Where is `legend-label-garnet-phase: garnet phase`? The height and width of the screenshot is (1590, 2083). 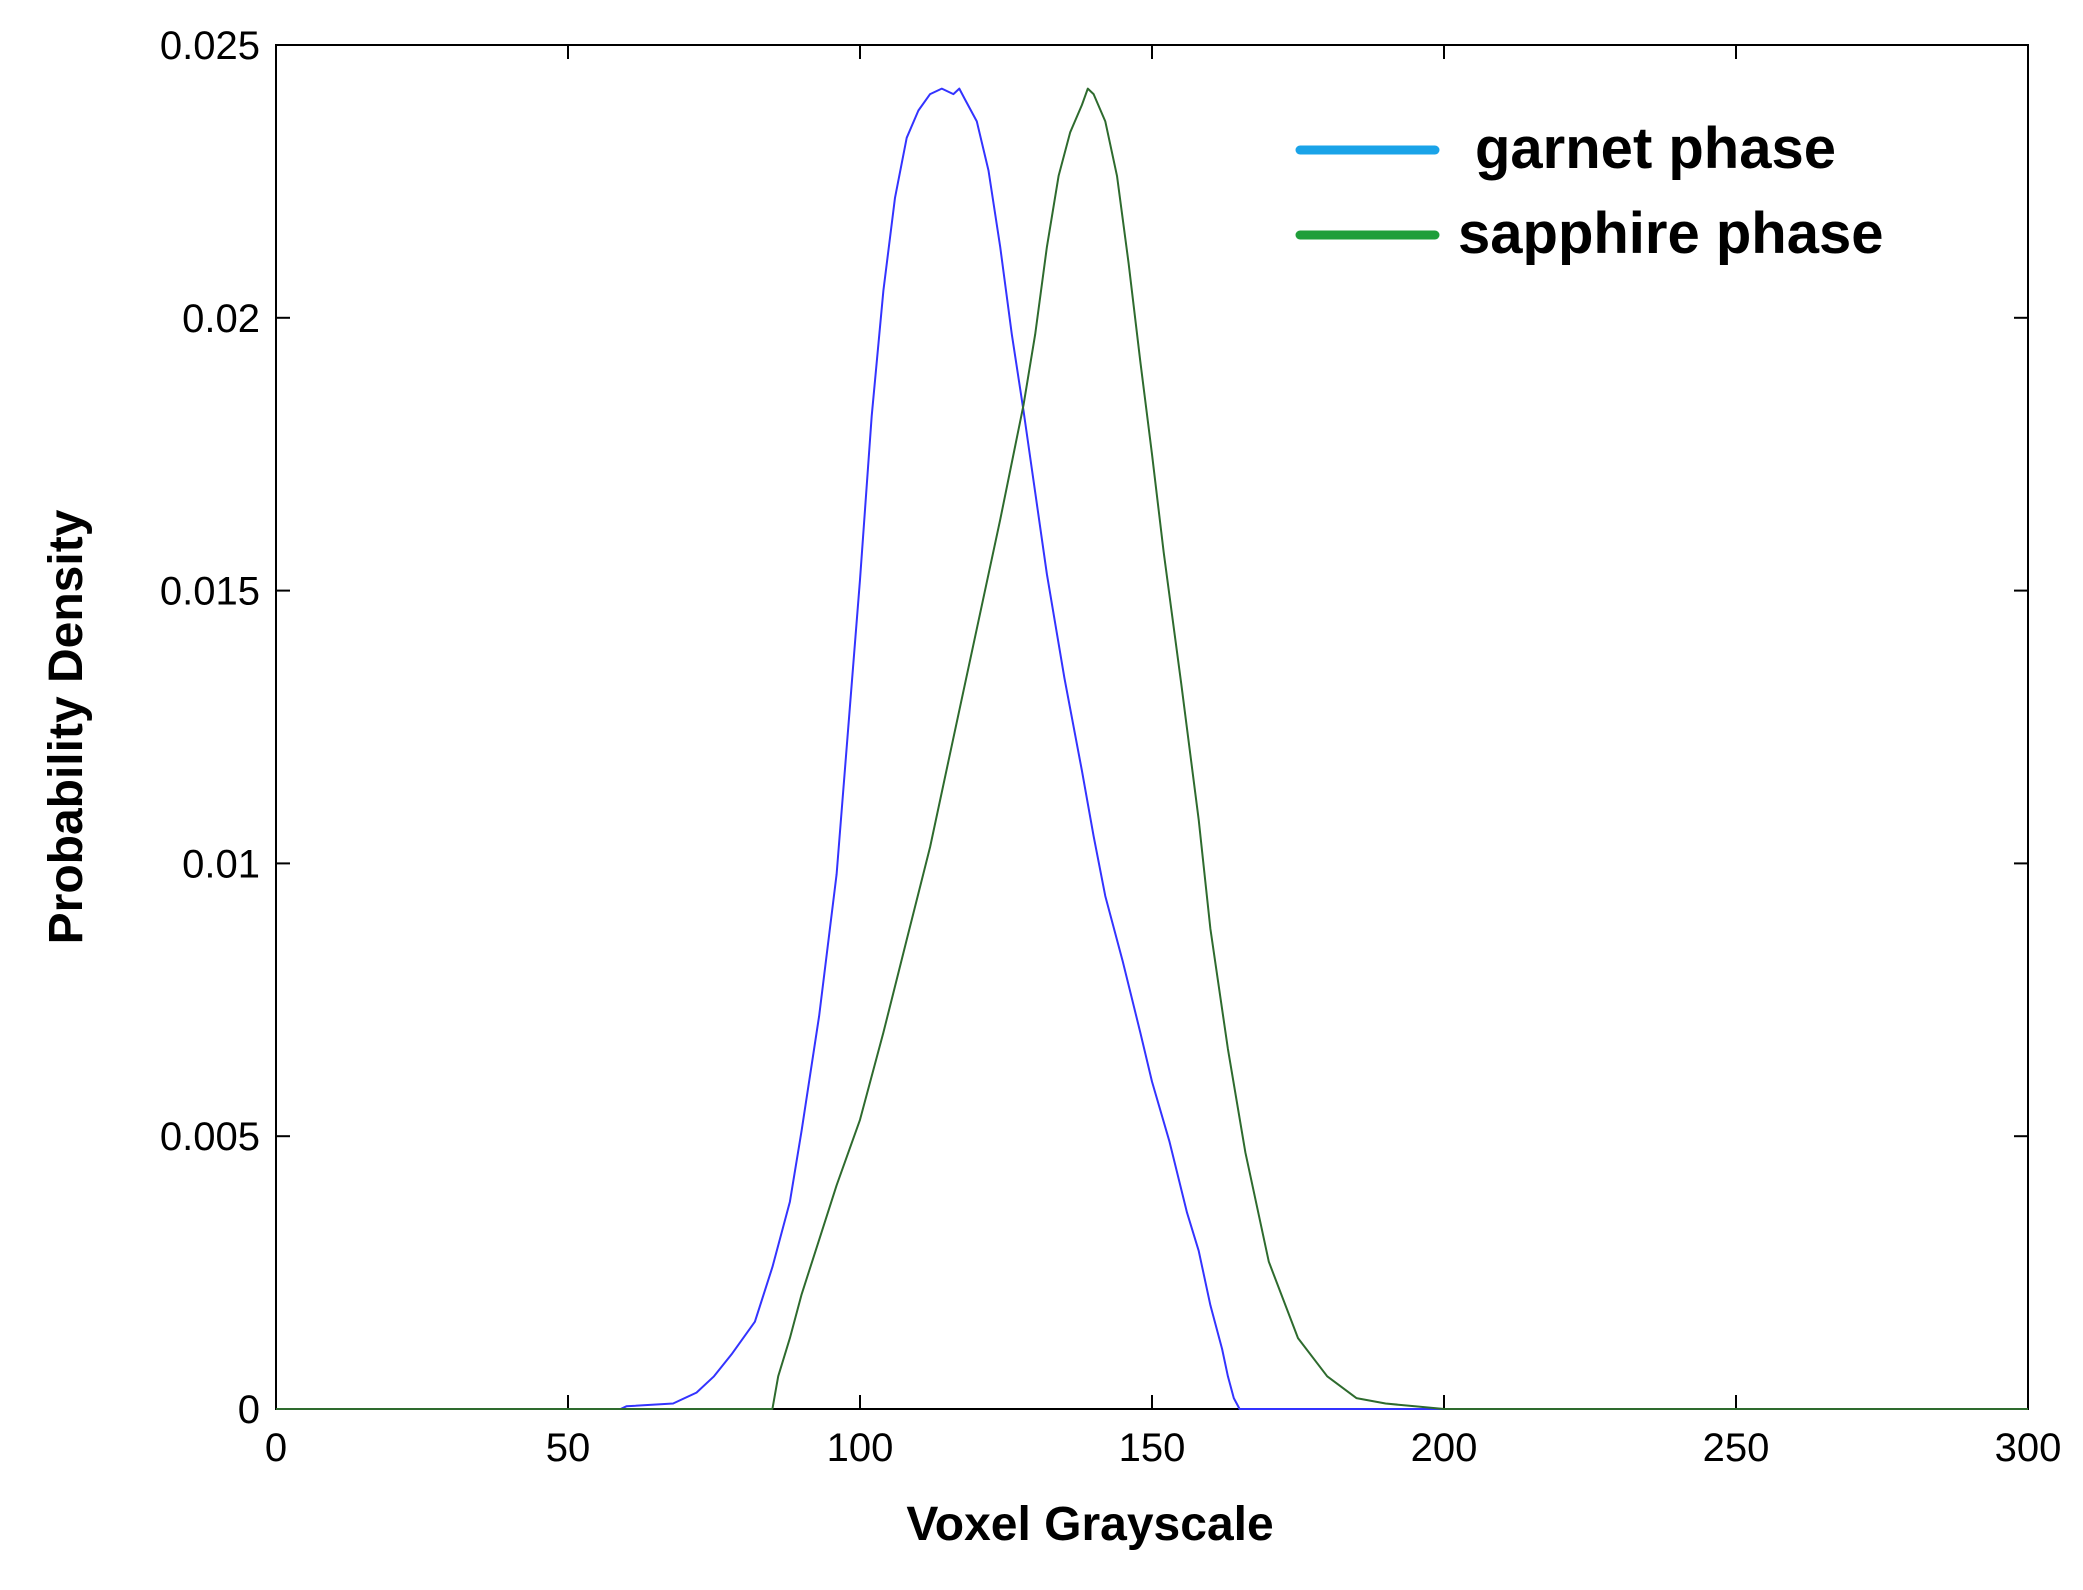 legend-label-garnet-phase: garnet phase is located at coordinates (1655, 148).